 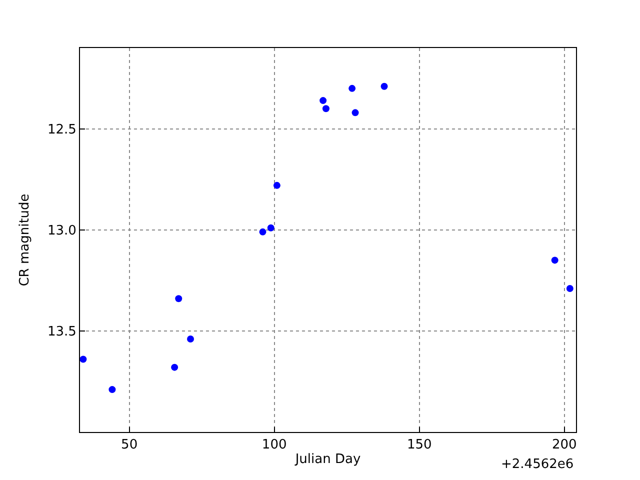 What do you see at coordinates (61, 230) in the screenshot?
I see `y-tick-label: 13.0` at bounding box center [61, 230].